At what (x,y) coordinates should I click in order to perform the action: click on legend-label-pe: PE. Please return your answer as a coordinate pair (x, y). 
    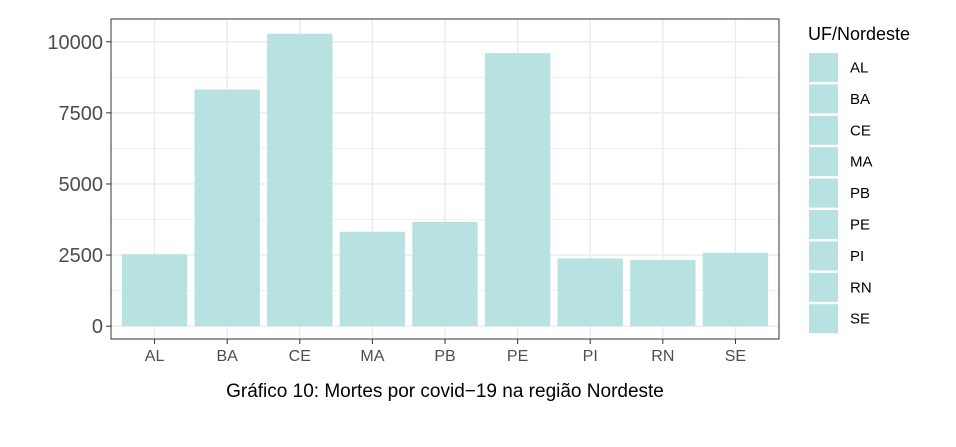
    Looking at the image, I should click on (860, 225).